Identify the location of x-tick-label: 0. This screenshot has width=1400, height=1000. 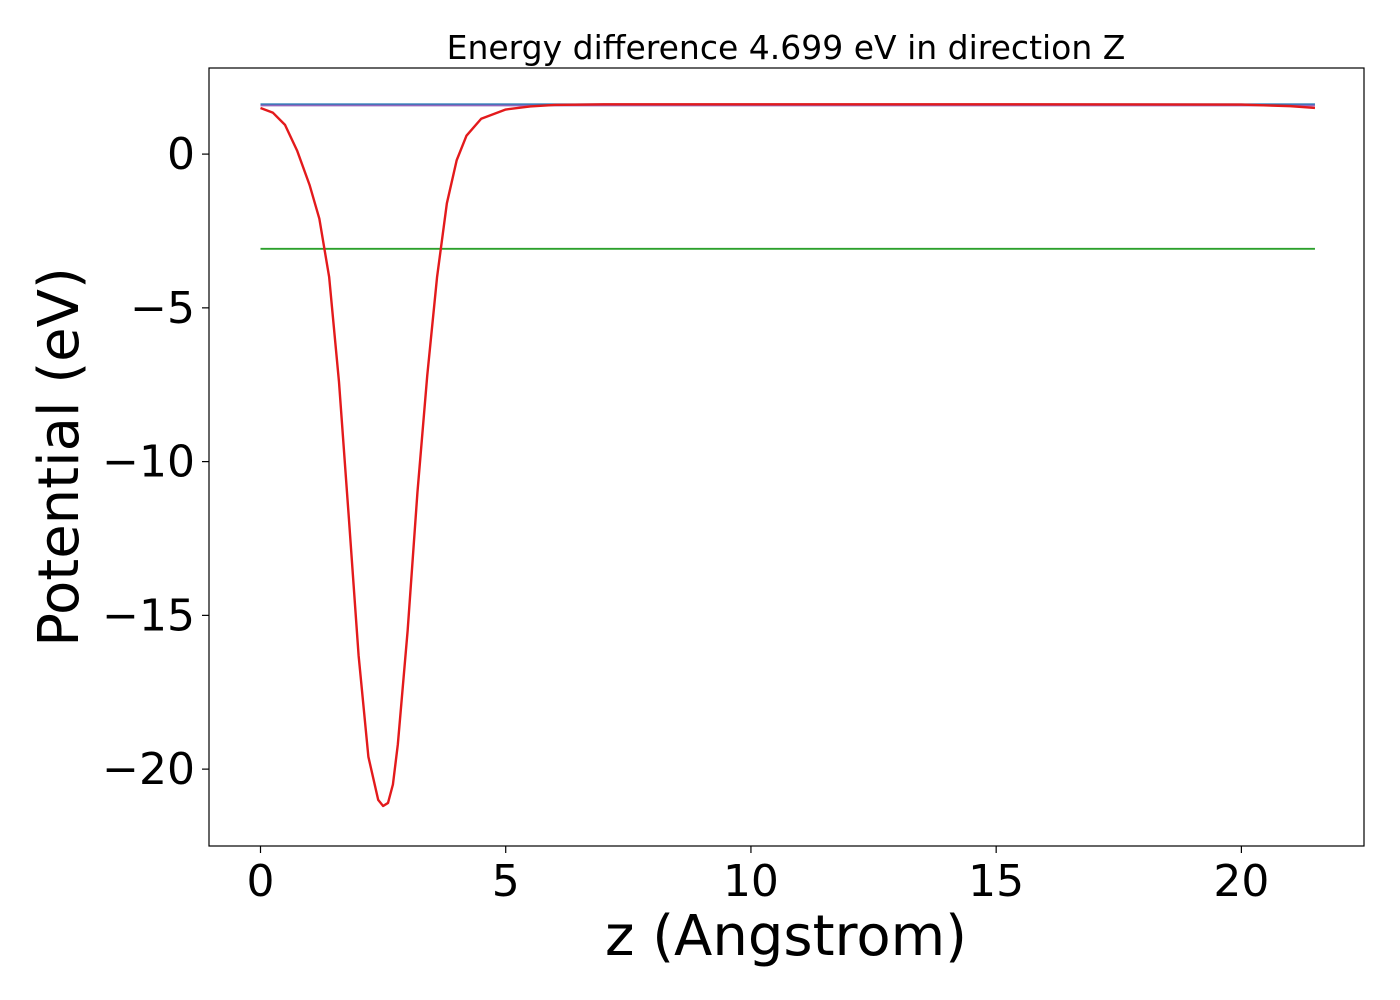
(260, 881).